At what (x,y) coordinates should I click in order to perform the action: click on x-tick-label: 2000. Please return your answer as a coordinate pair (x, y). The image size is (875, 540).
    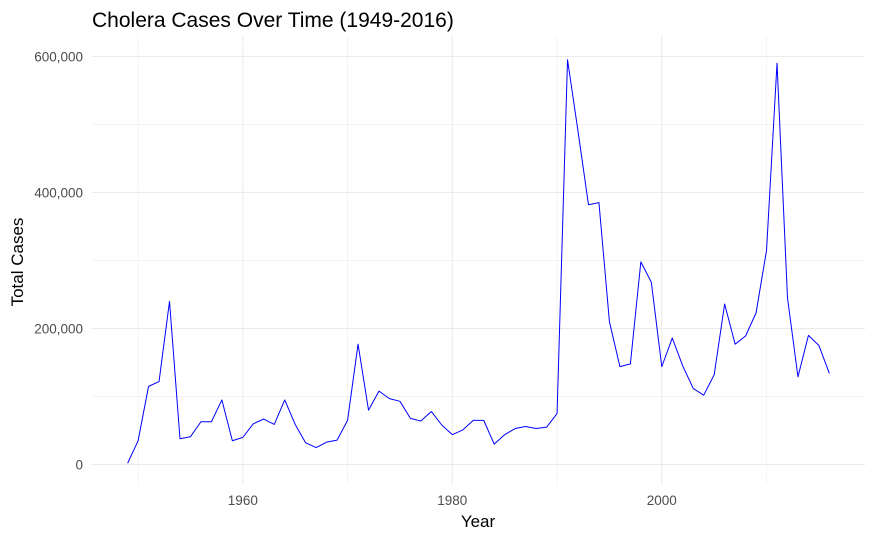
    Looking at the image, I should click on (662, 500).